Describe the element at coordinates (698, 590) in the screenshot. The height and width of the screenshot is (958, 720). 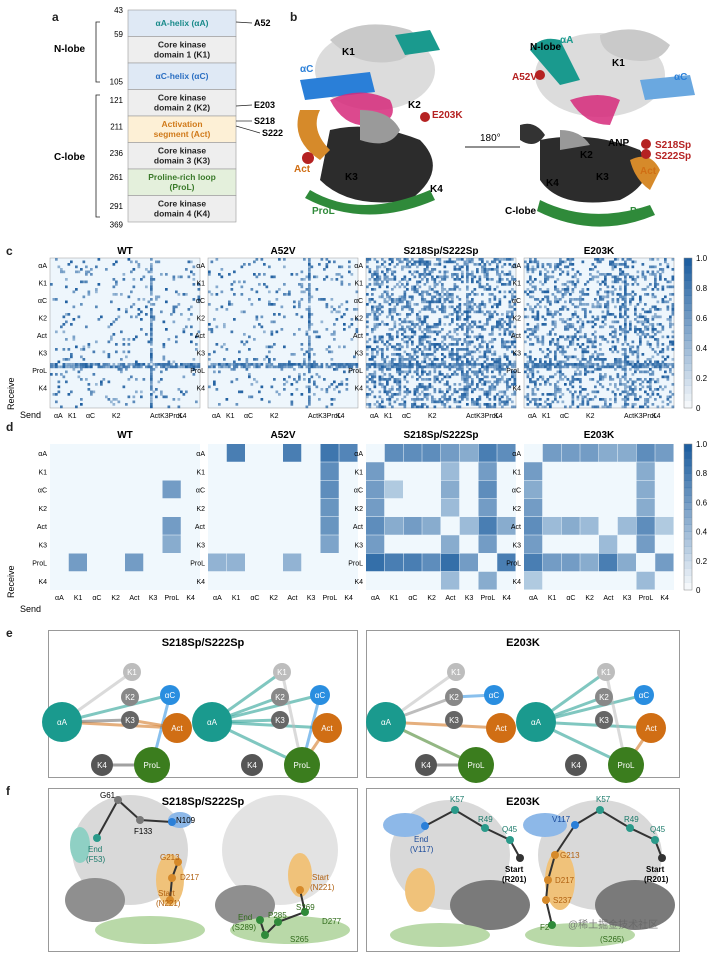
I see `d-colorbar-tick: 0` at that location.